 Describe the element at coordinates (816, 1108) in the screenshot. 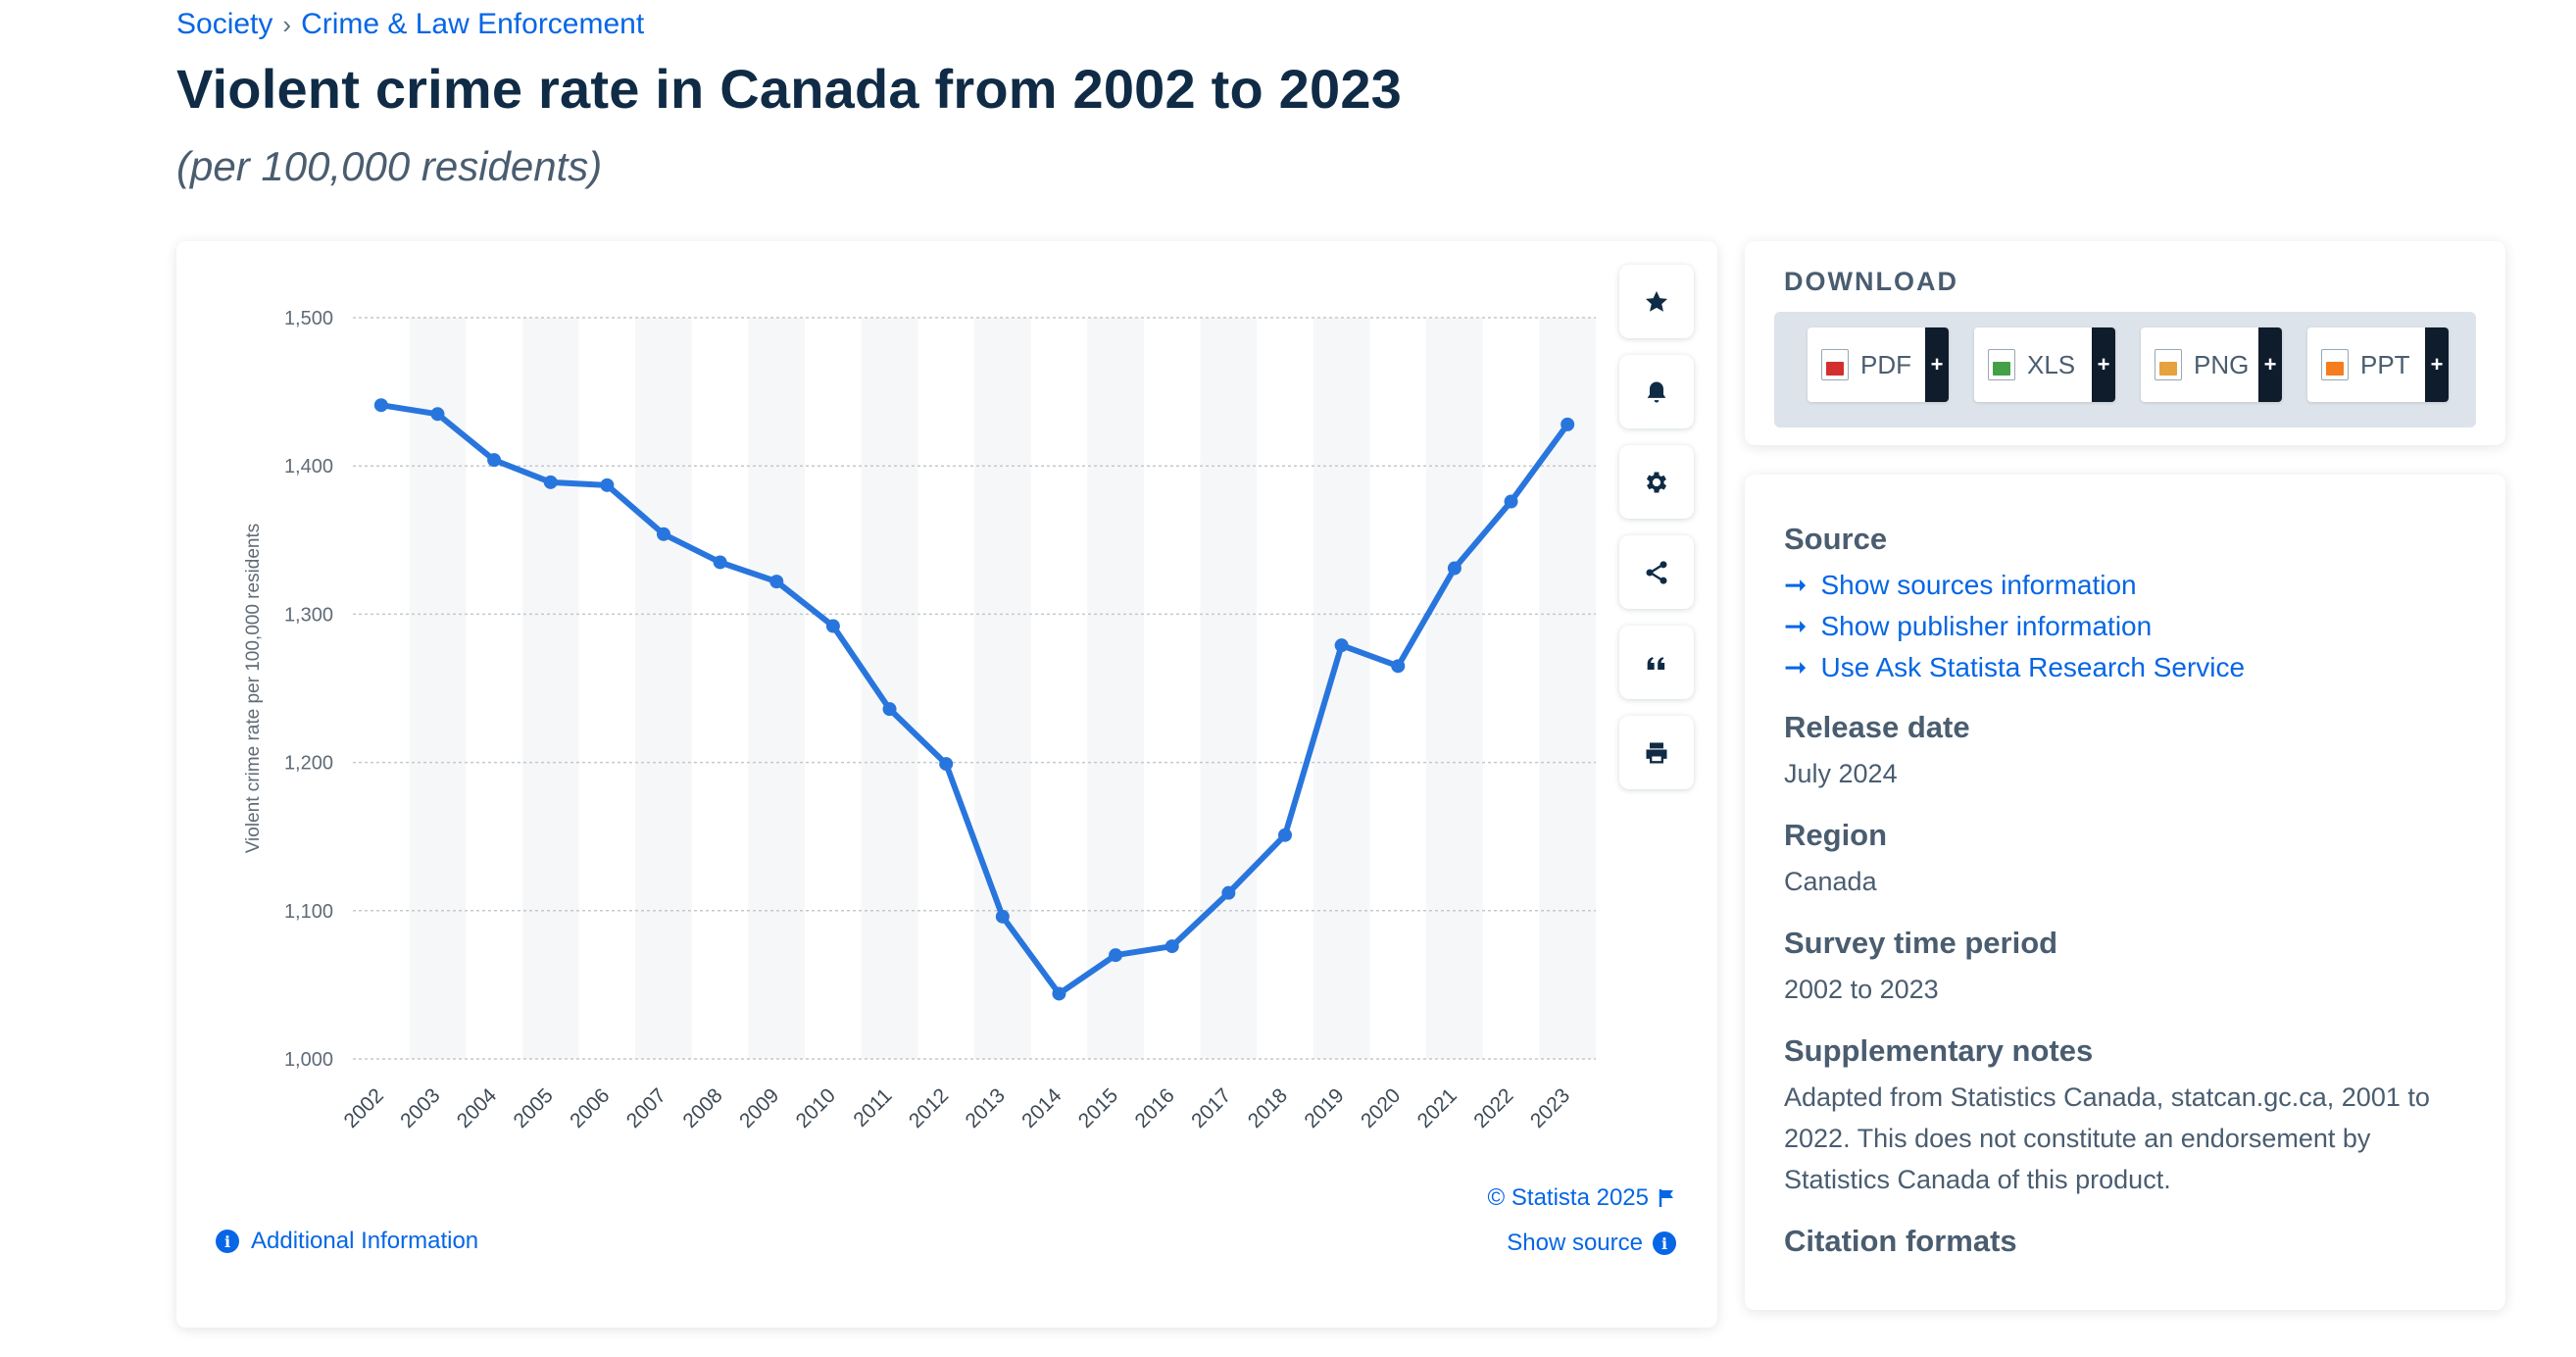

I see `x-tick-label: 2010` at that location.